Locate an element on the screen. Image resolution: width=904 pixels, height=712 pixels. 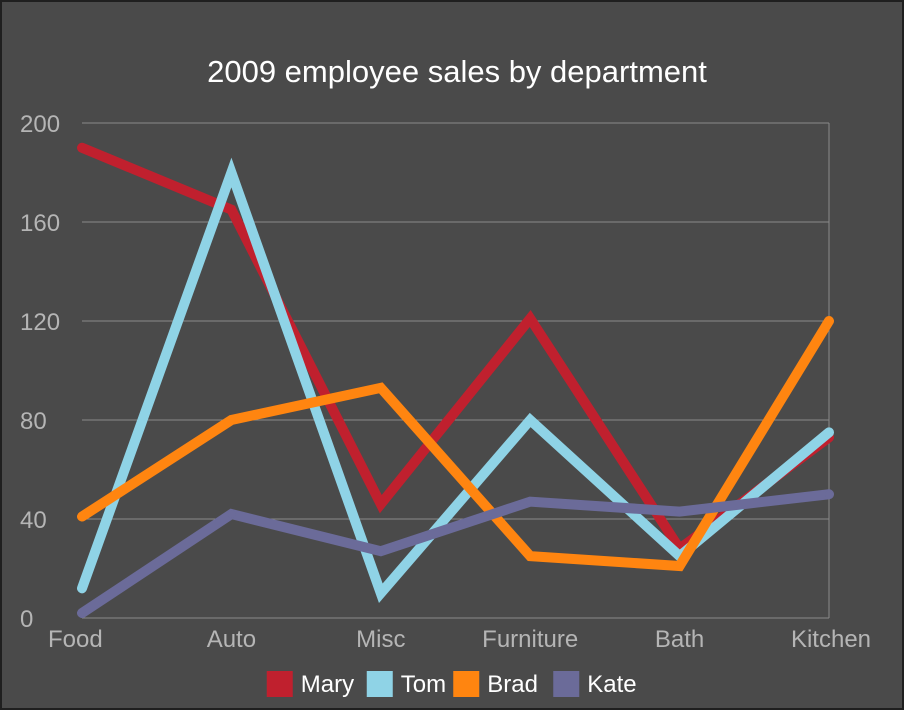
y-tick-label: 200 is located at coordinates (40, 124).